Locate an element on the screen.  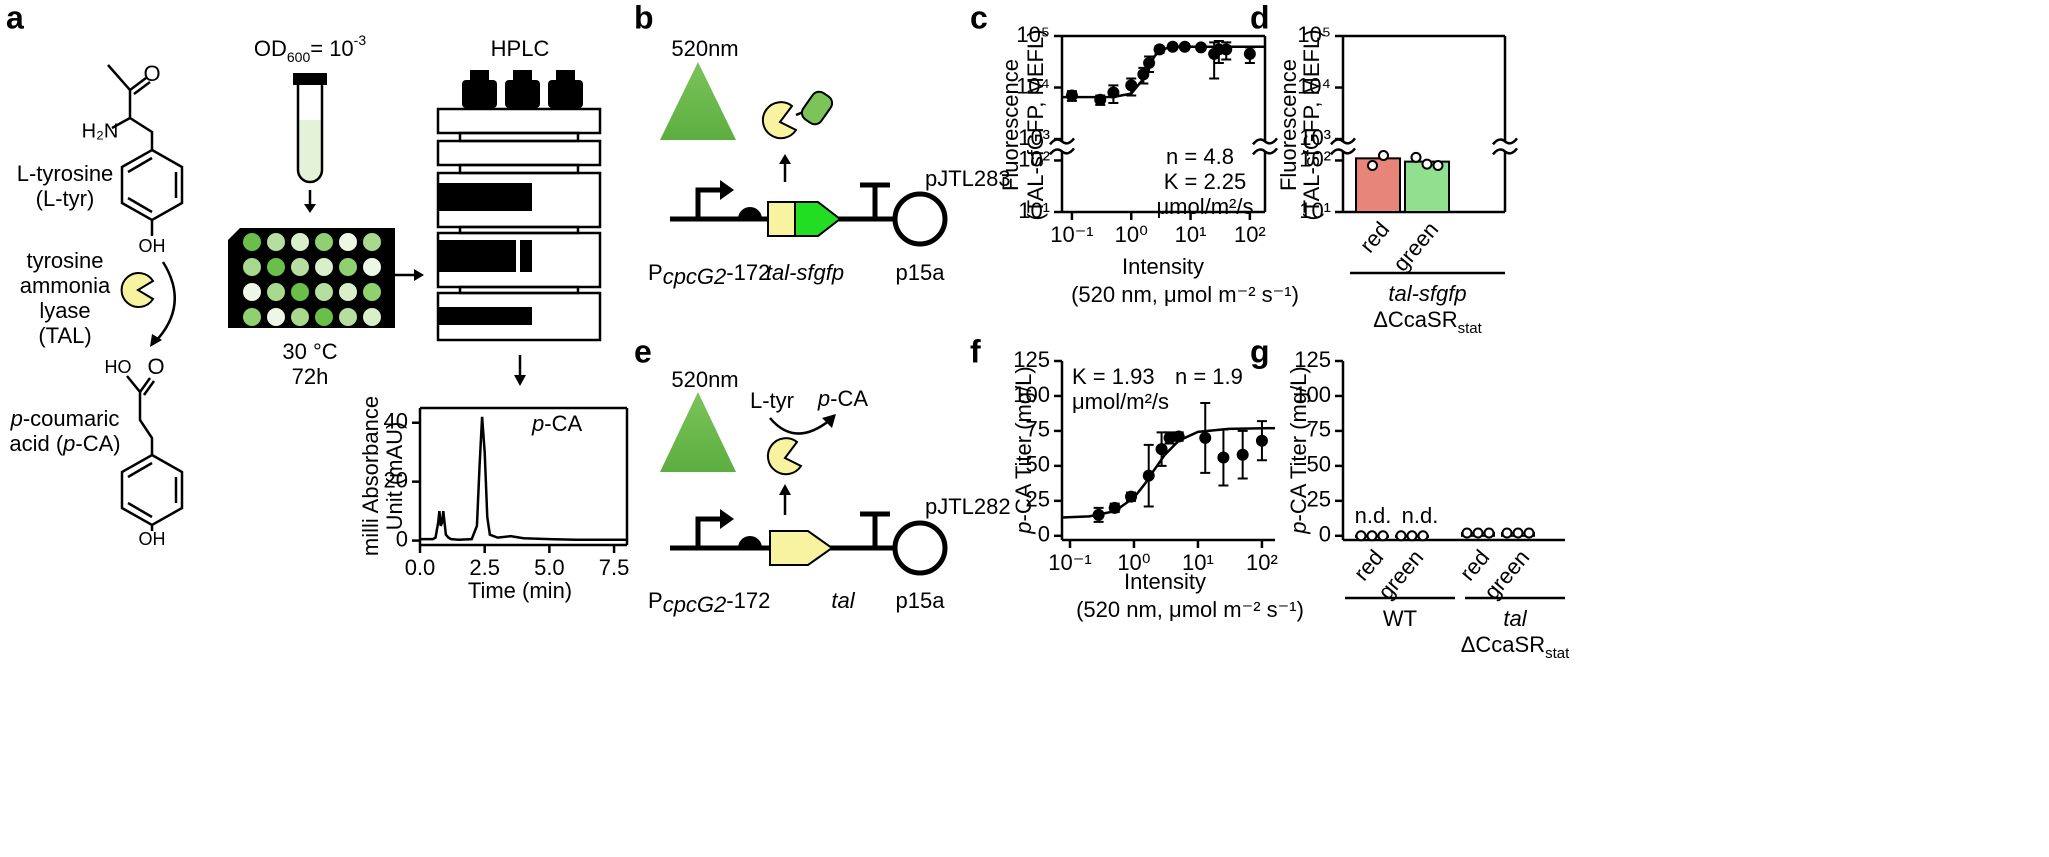
x-tick-label: 10² is located at coordinates (1262, 562).